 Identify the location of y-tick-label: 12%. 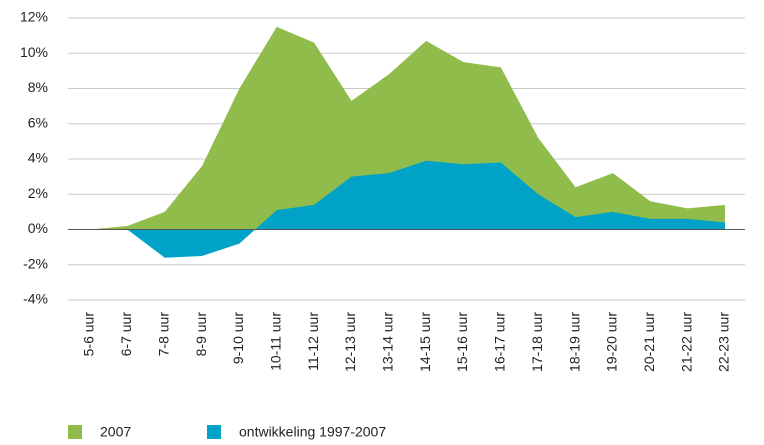
(34, 17).